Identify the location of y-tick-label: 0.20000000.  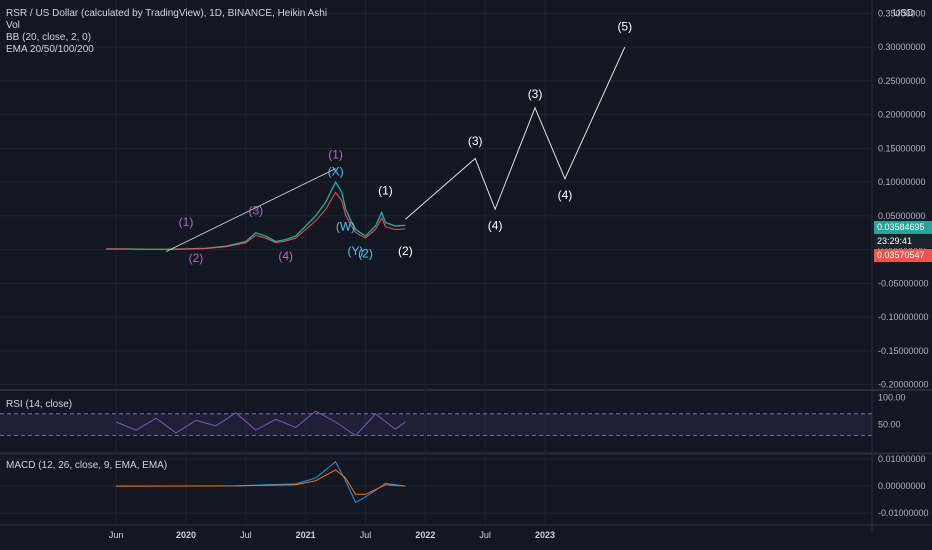
(902, 115).